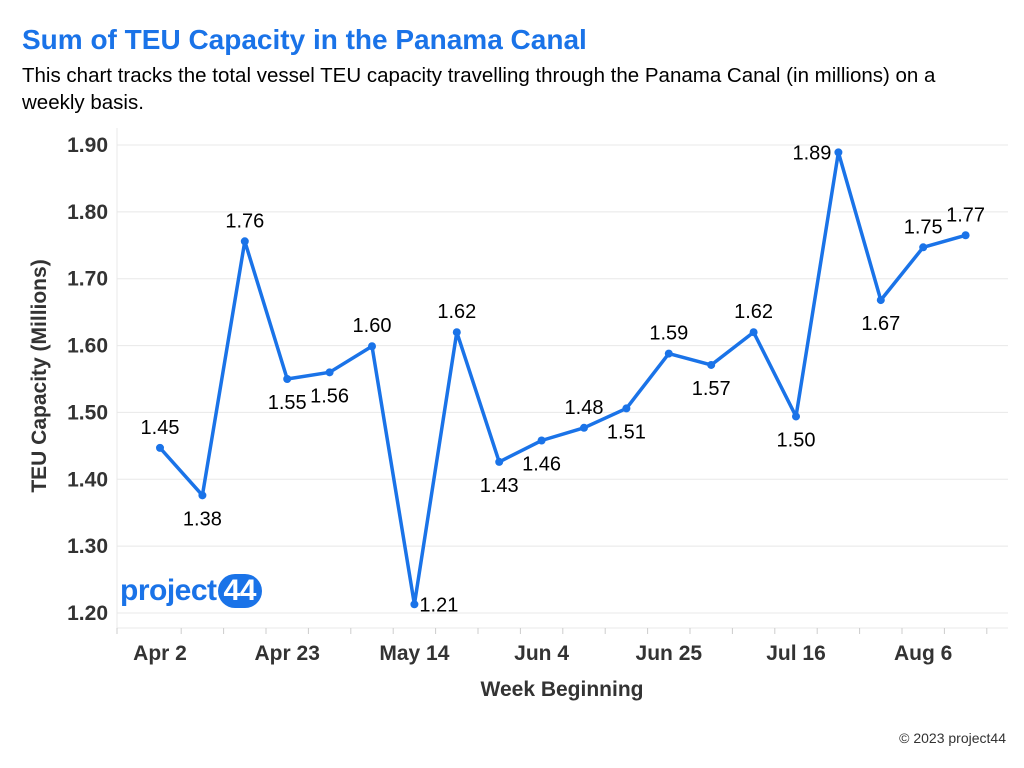  I want to click on x-tick-label: Apr 2, so click(160, 653).